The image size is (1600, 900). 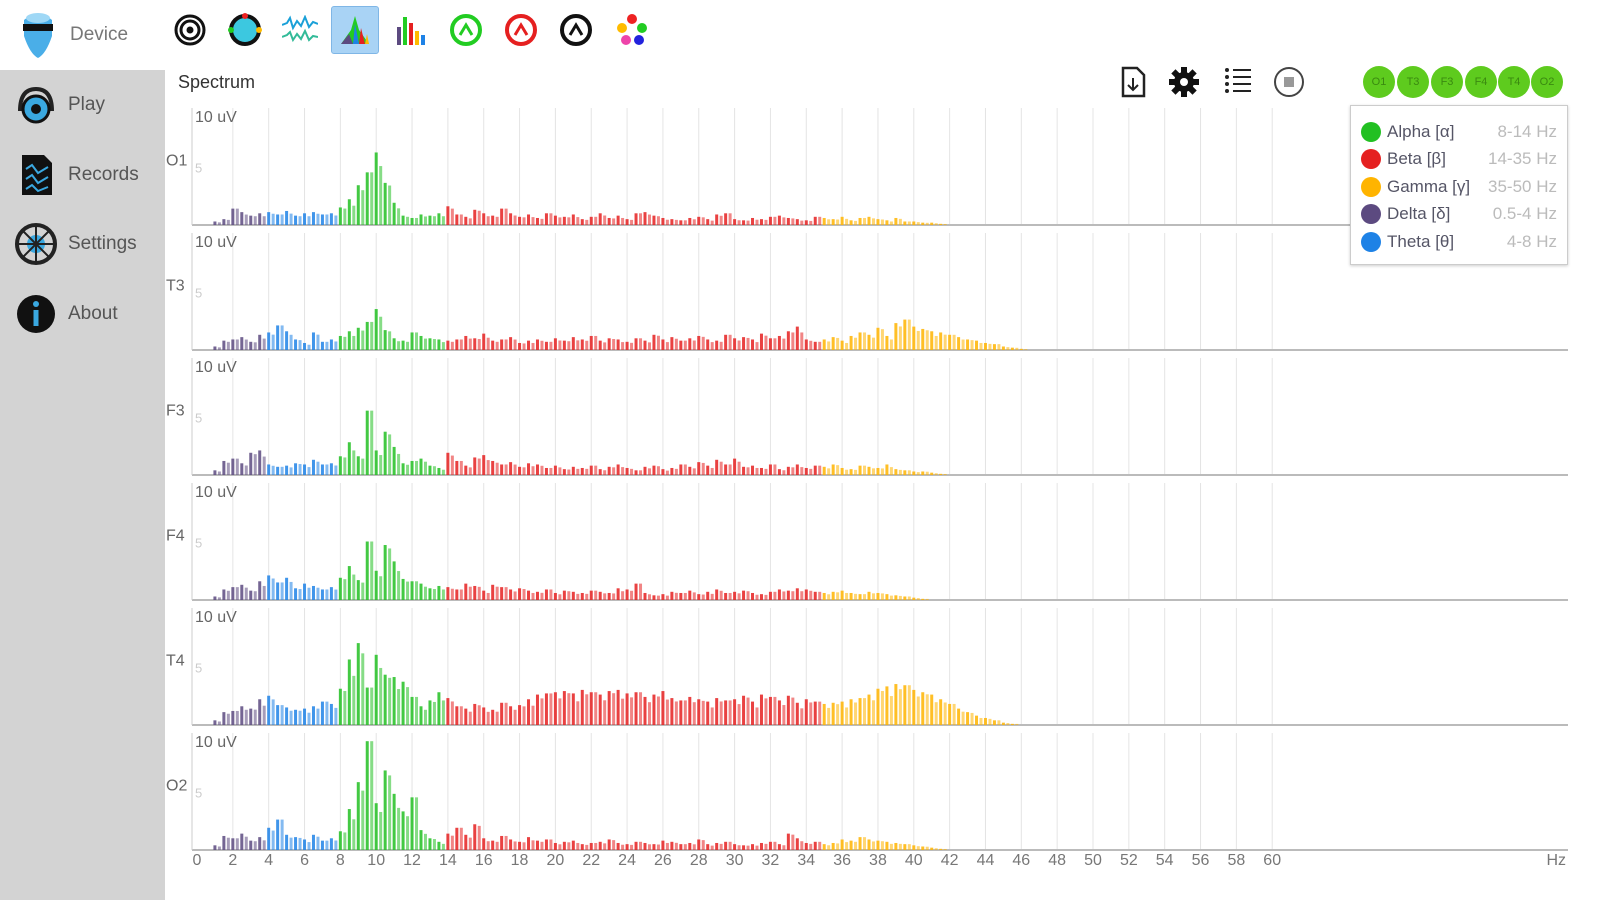 I want to click on channel-toggle-o1: O1, so click(x=1379, y=82).